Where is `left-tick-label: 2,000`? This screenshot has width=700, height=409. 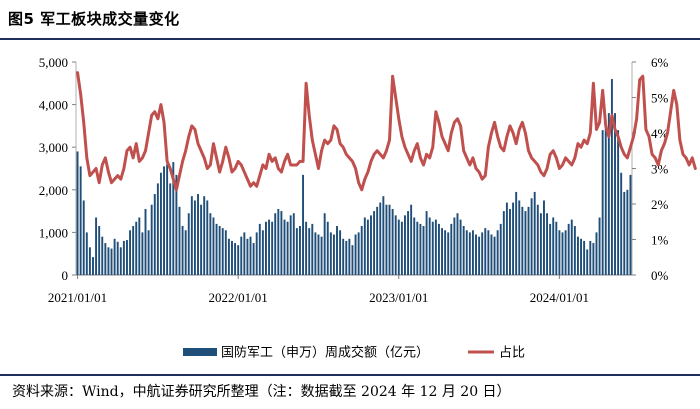 left-tick-label: 2,000 is located at coordinates (53, 190).